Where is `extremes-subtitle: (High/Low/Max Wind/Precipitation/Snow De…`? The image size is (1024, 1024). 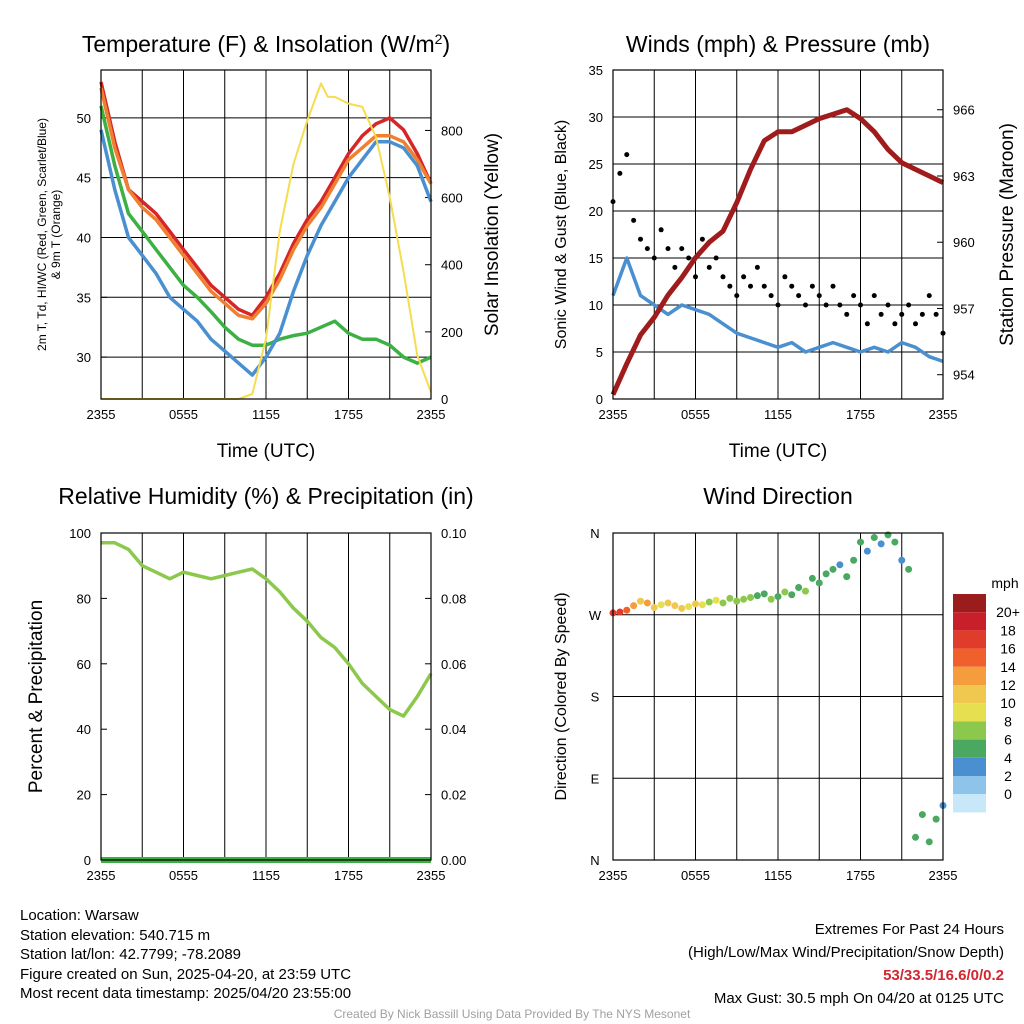
extremes-subtitle: (High/Low/Max Wind/Precipitation/Snow De… is located at coordinates (846, 952).